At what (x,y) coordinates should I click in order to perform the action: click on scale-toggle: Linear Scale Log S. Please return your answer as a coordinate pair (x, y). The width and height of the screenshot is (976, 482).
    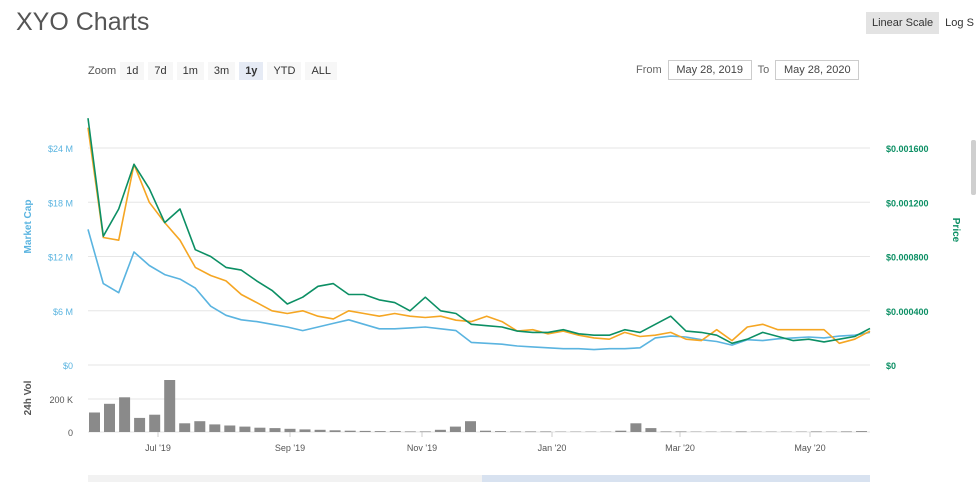
    Looking at the image, I should click on (921, 23).